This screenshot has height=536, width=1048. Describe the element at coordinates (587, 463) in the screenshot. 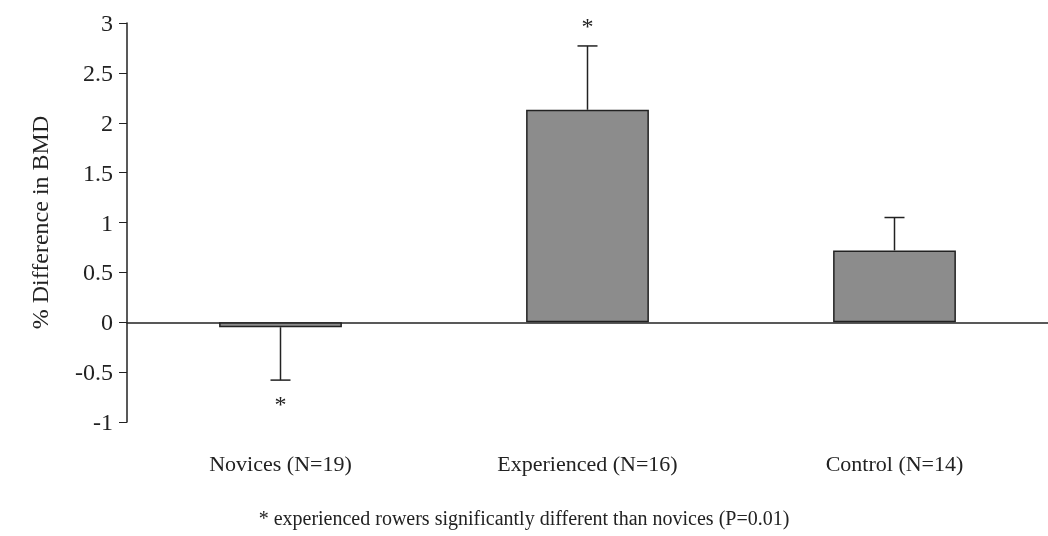

I see `x-tick-label: Experienced (N=16)` at that location.